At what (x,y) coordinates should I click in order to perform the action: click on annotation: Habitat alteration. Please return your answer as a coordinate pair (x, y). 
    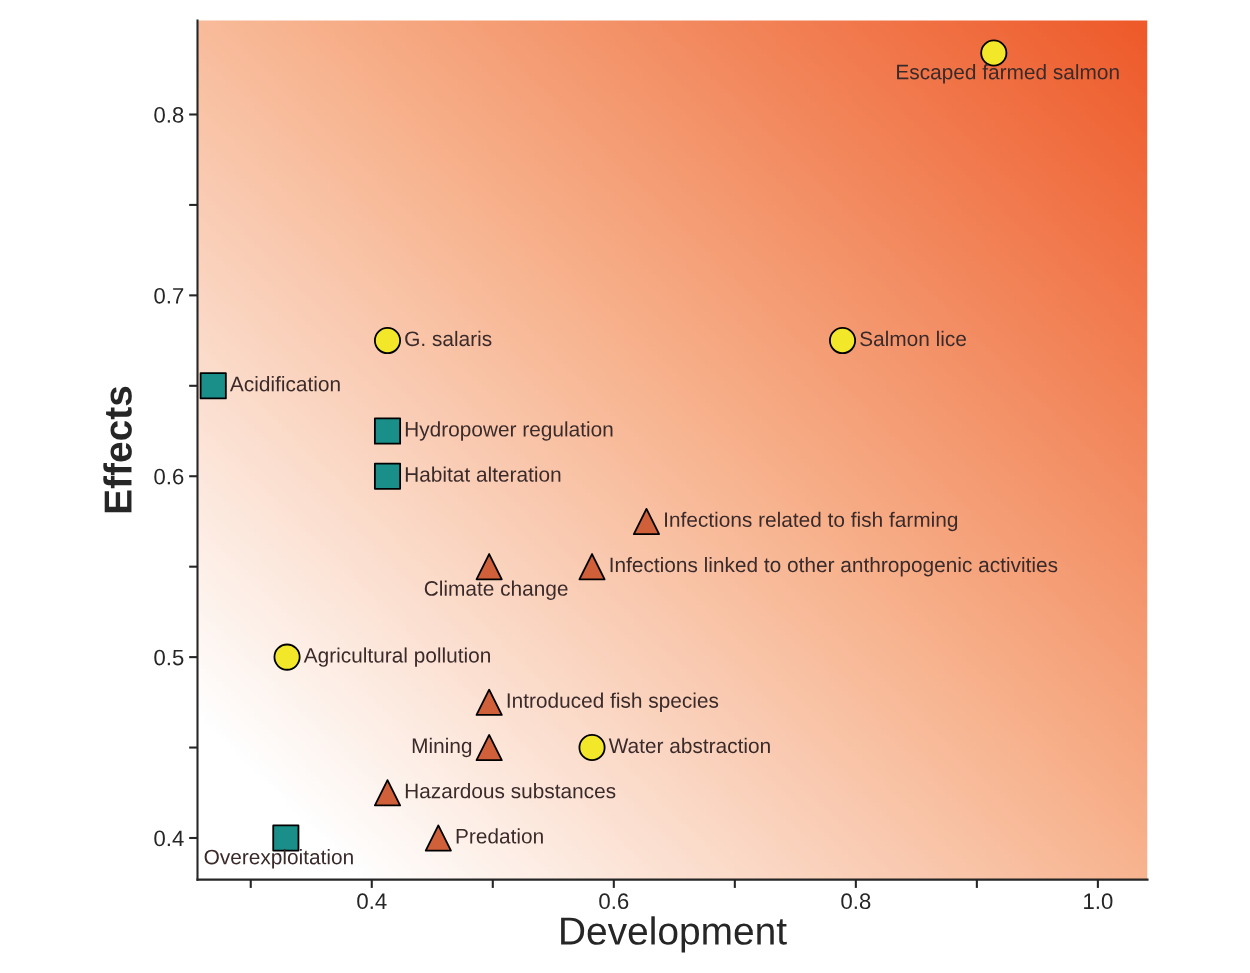
    Looking at the image, I should click on (483, 474).